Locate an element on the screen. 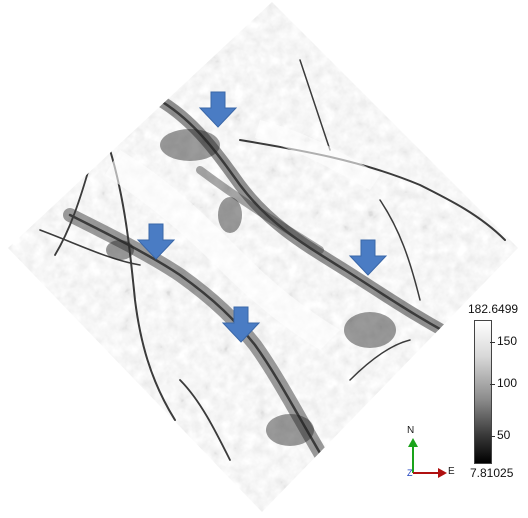 The width and height of the screenshot is (528, 518). north-axis-label: N is located at coordinates (411, 430).